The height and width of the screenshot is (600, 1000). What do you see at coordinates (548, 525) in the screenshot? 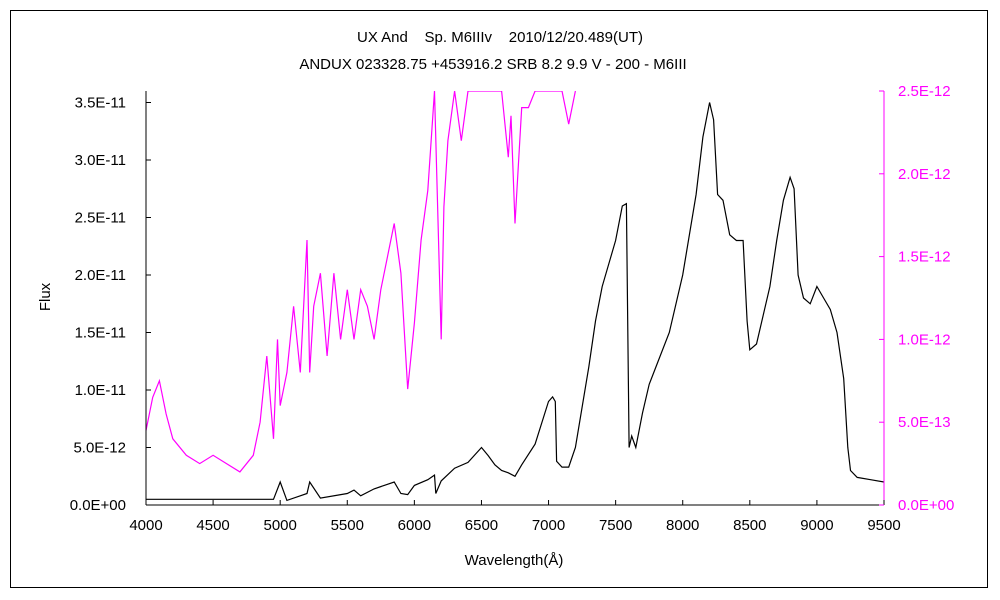
I see `x-tick-label: 7000` at bounding box center [548, 525].